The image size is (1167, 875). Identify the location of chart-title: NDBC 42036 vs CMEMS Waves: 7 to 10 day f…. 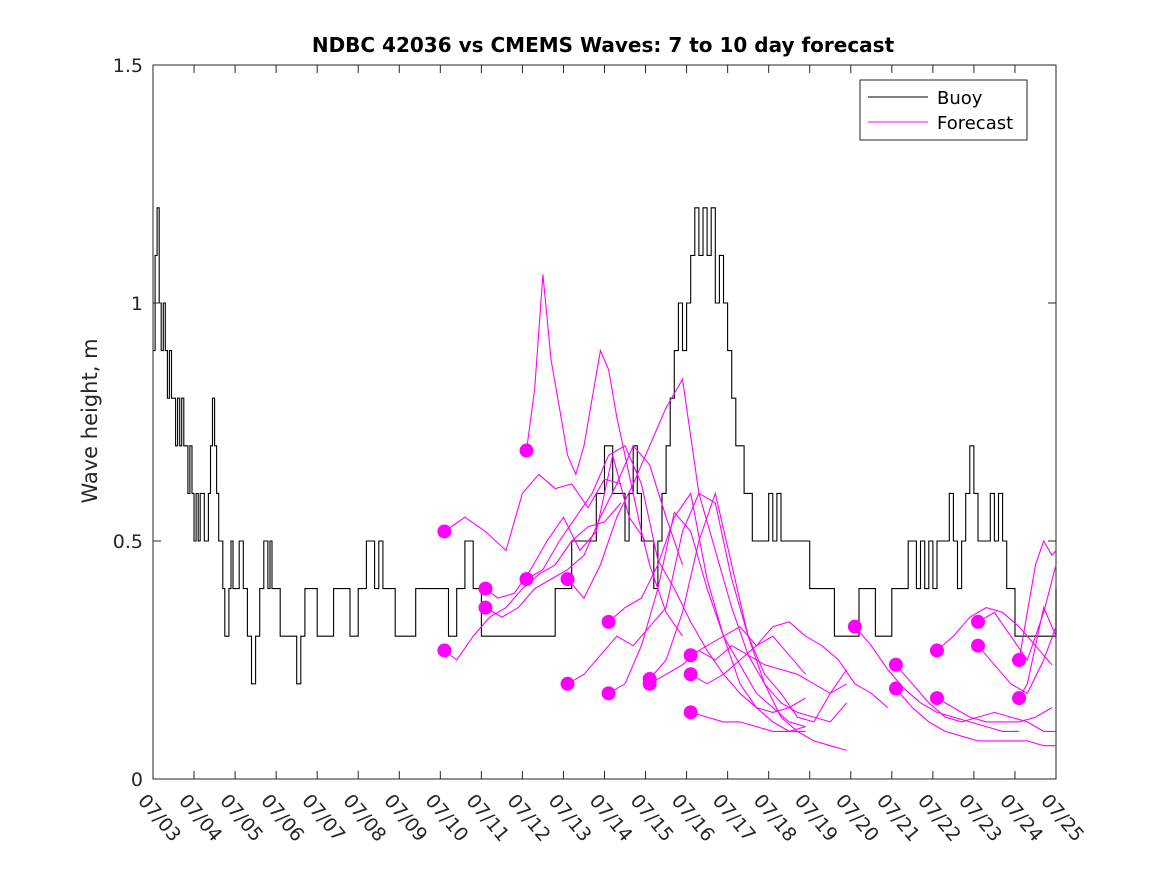
(603, 45).